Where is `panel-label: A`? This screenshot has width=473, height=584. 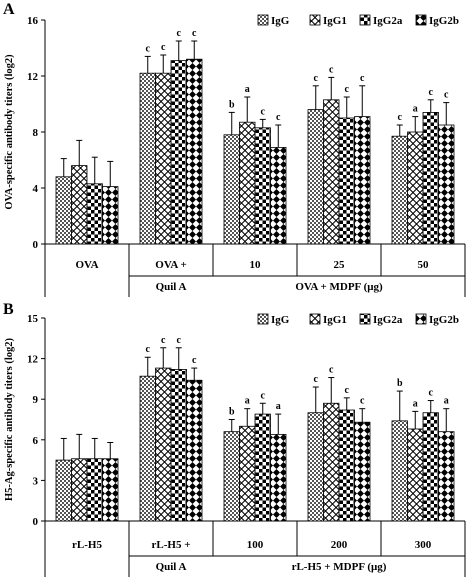 panel-label: A is located at coordinates (9, 9).